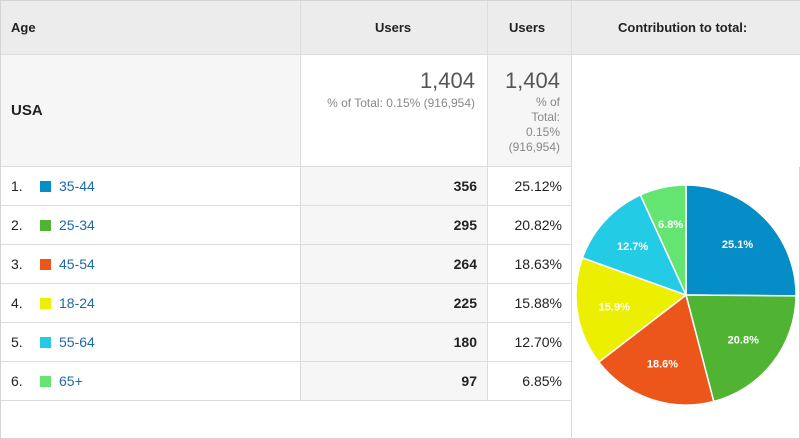 The height and width of the screenshot is (439, 800). I want to click on summary-users2-subtotal: % of Total: 0.15% (916,954), so click(534, 125).